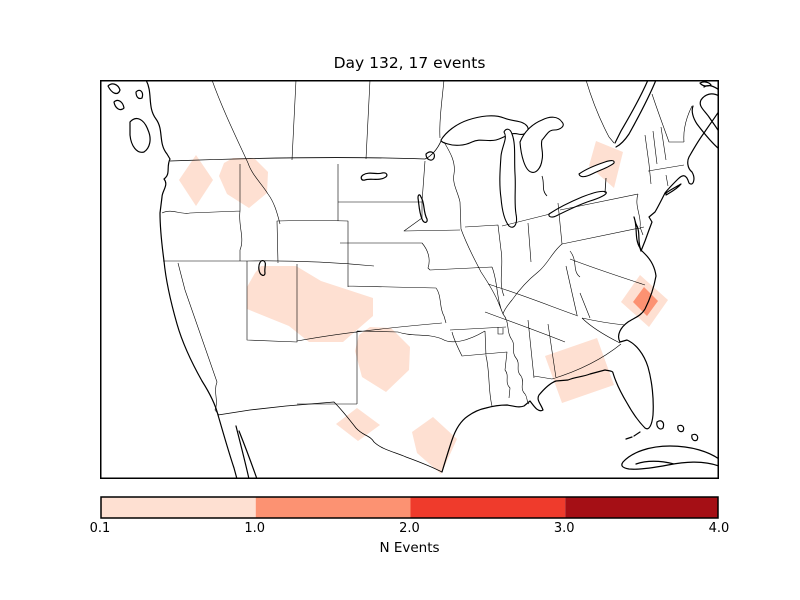 The height and width of the screenshot is (600, 800). I want to click on colorbar-segments, so click(409, 507).